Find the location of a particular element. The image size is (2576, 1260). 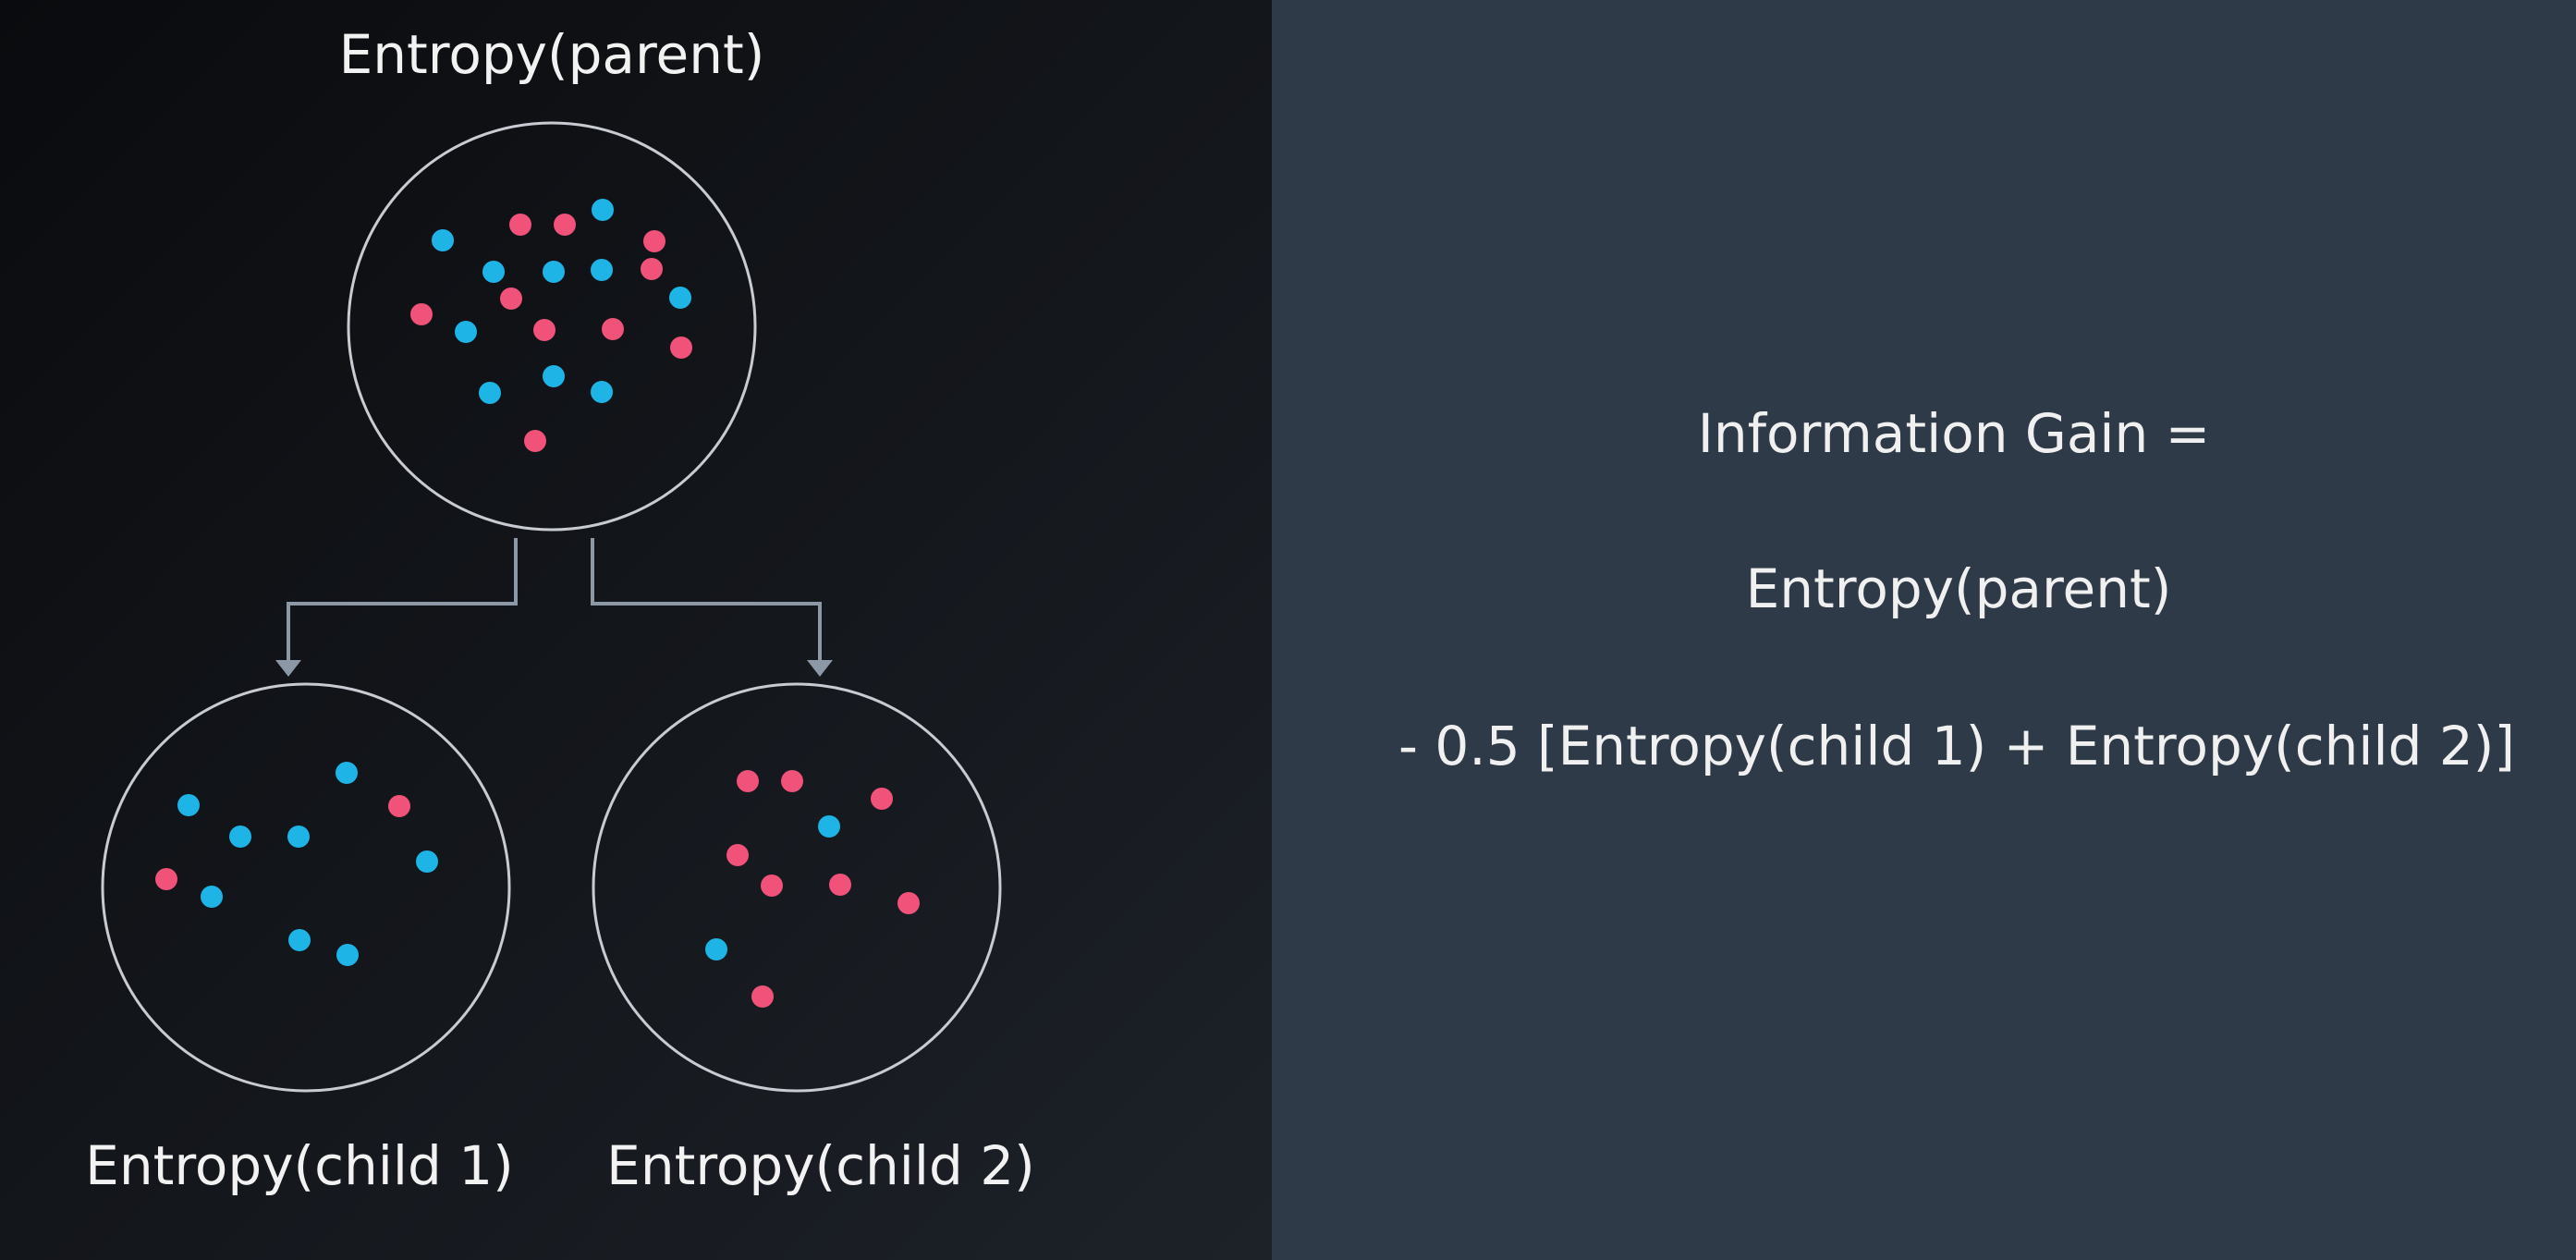

child-2-node-circle is located at coordinates (797, 887).